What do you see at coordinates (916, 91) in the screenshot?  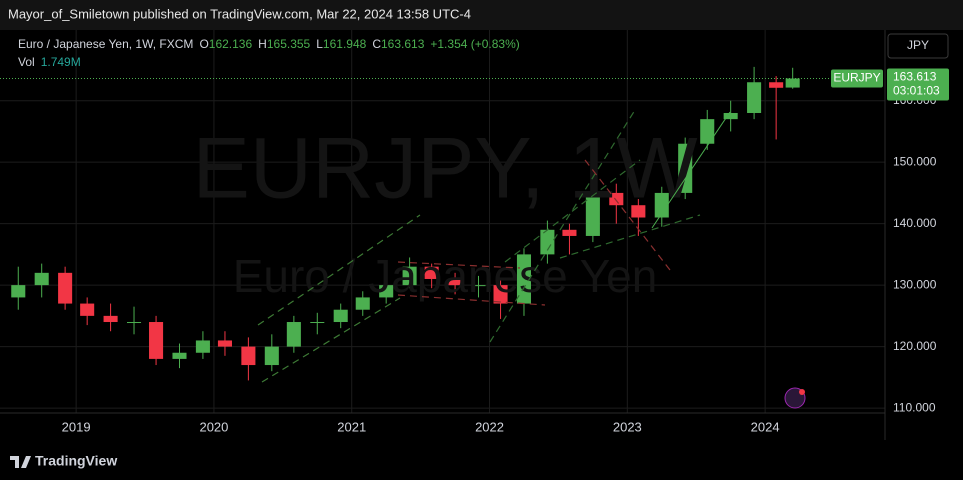 I see `price-tag-countdown: 03:01:03` at bounding box center [916, 91].